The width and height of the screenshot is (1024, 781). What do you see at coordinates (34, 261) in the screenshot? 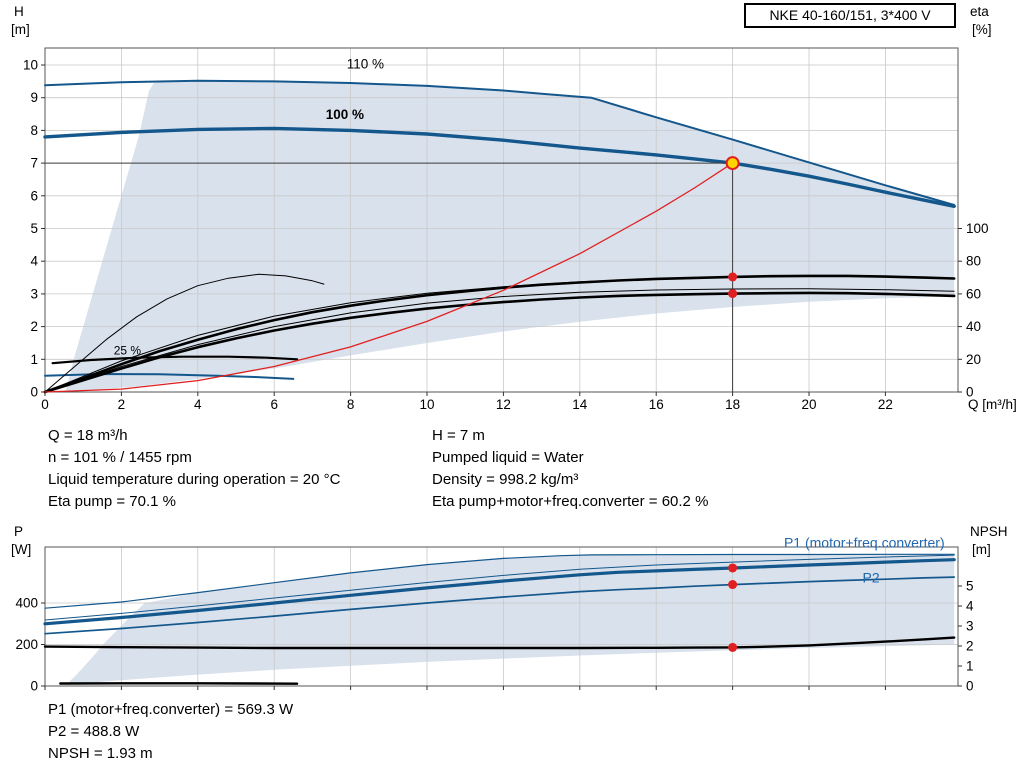
I see `y-left-tick-label: 4` at bounding box center [34, 261].